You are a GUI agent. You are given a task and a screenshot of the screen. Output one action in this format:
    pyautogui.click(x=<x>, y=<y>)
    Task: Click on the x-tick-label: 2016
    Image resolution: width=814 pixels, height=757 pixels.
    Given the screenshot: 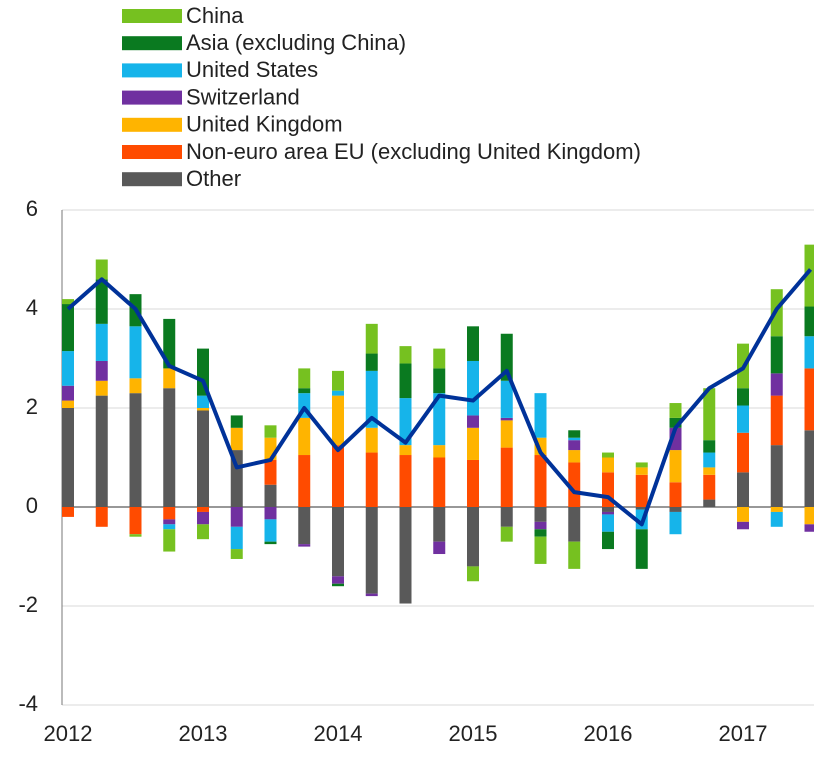 What is the action you would take?
    pyautogui.click(x=608, y=733)
    